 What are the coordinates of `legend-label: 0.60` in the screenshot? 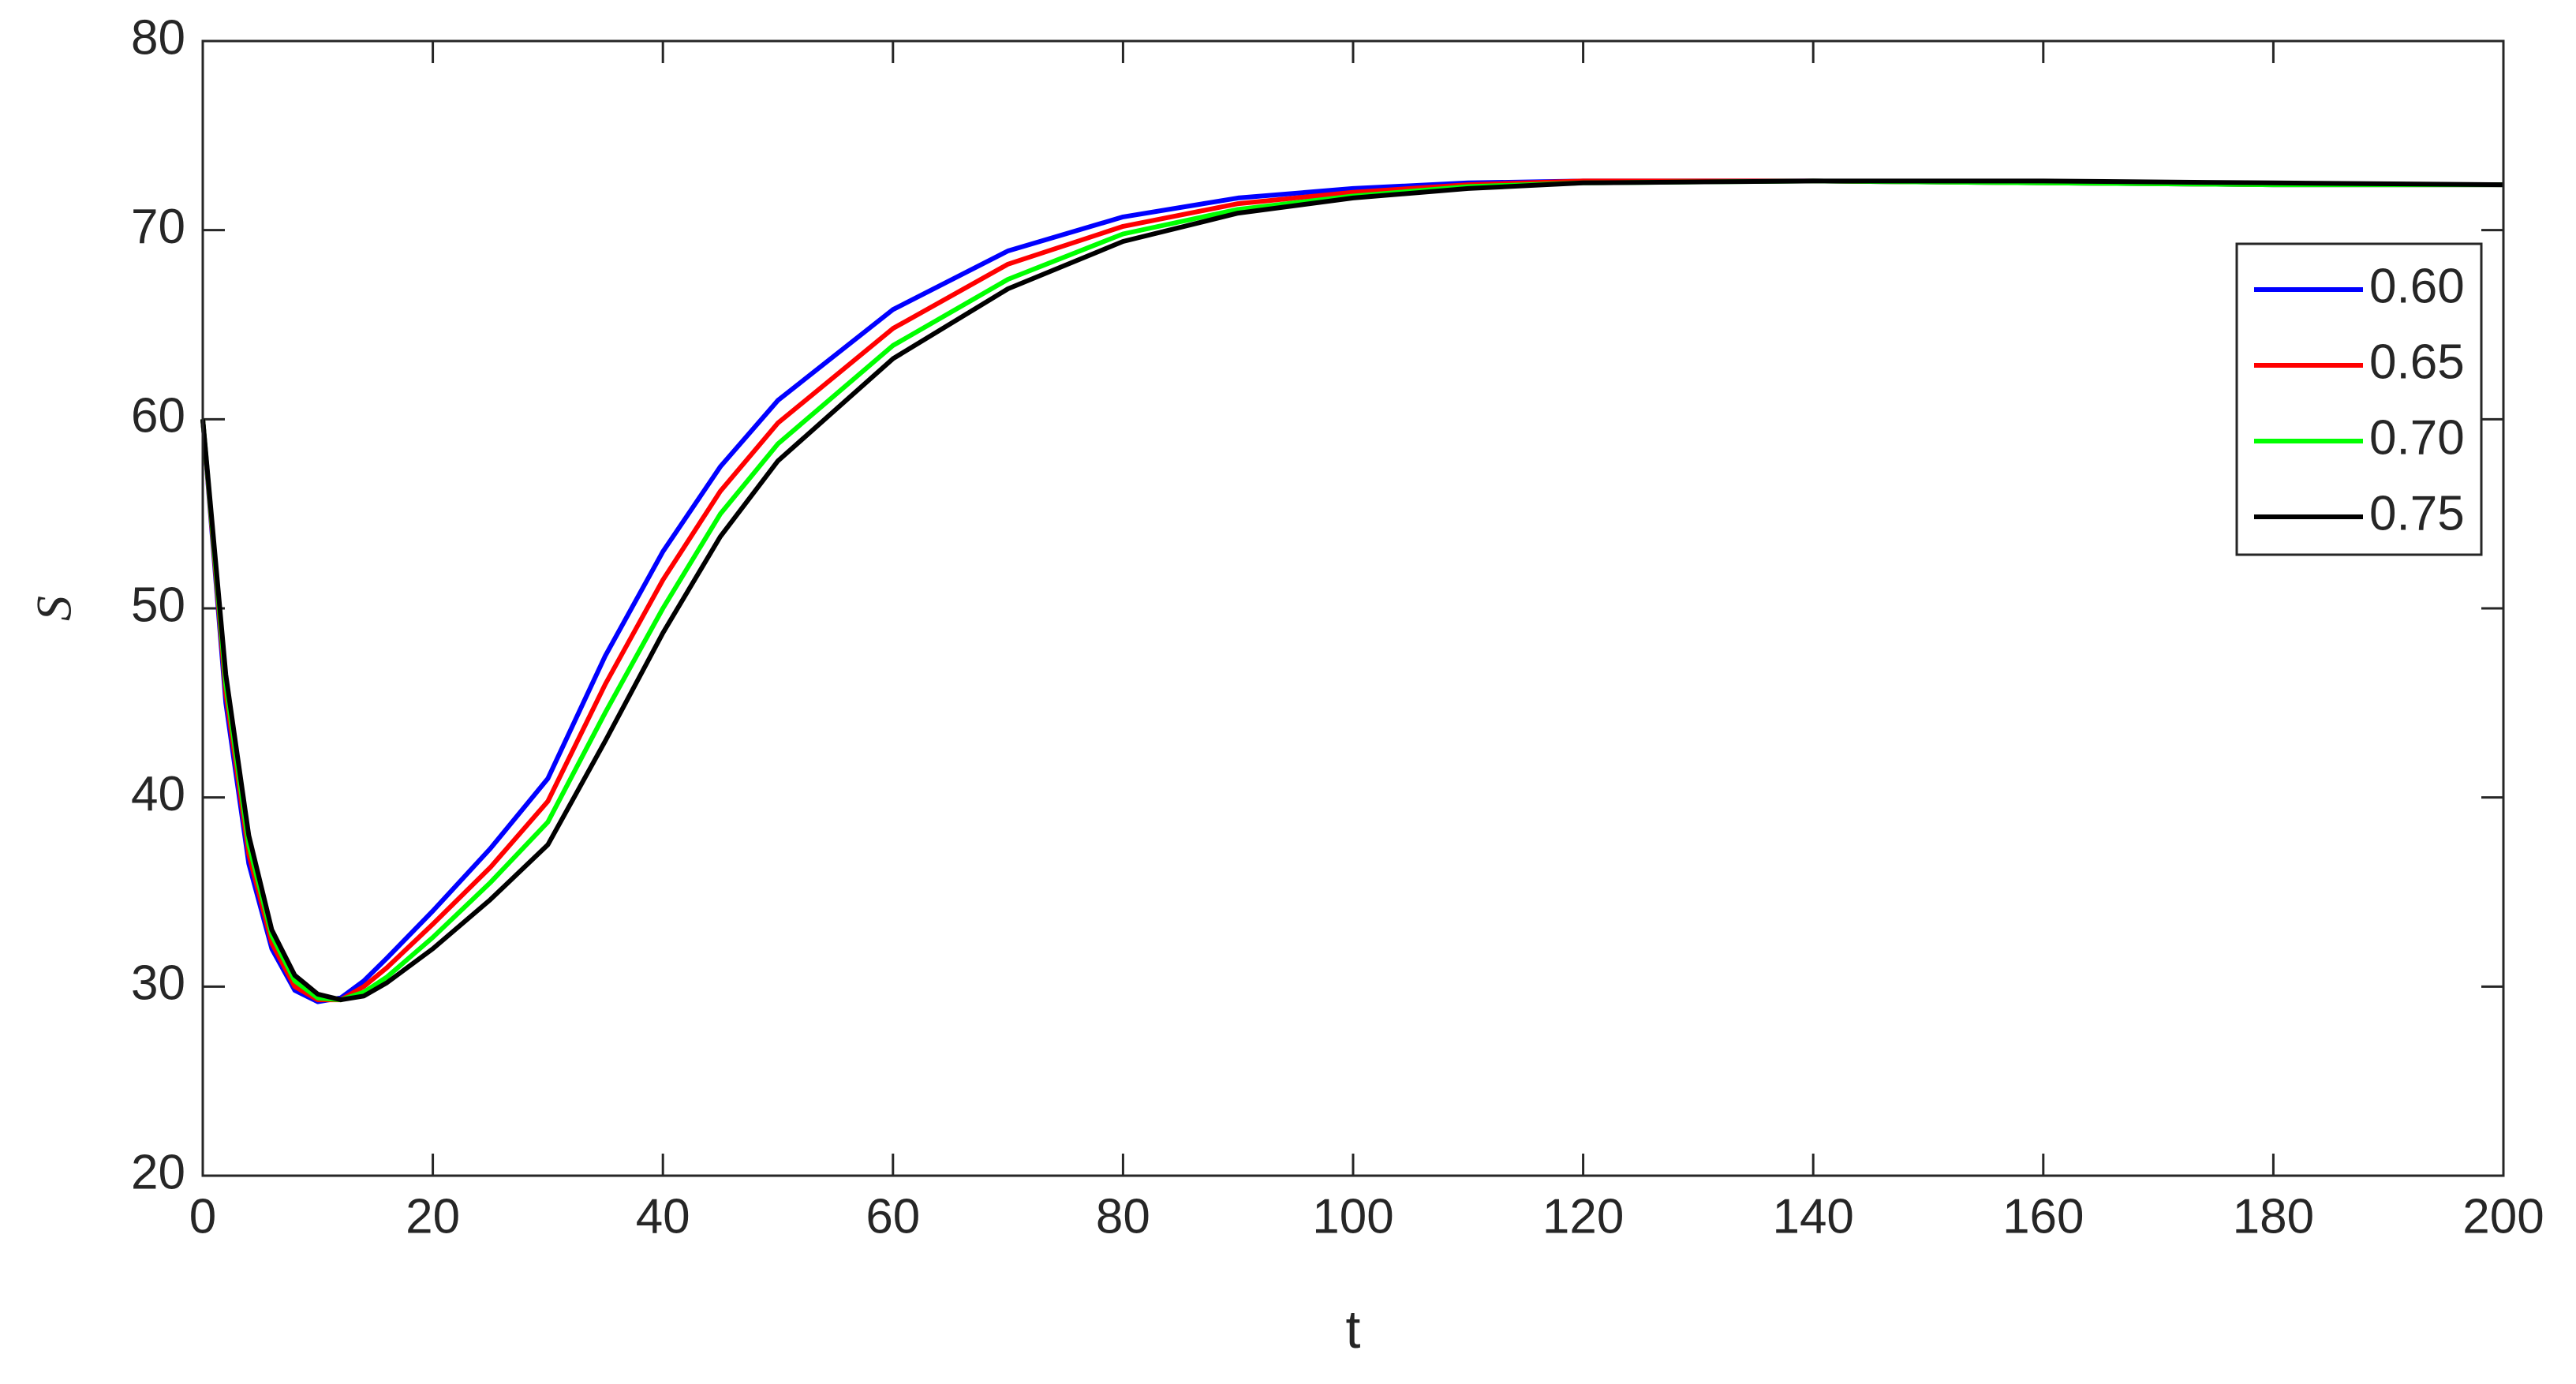 It's located at (2417, 286).